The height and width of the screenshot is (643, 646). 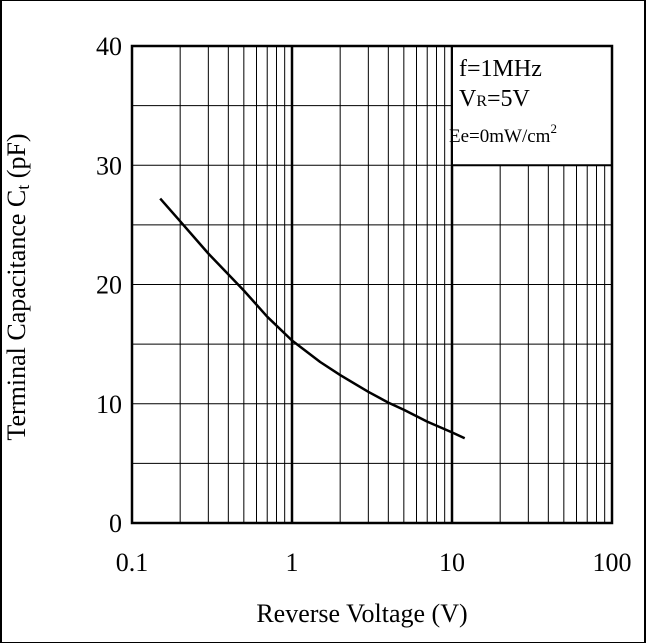 What do you see at coordinates (109, 404) in the screenshot?
I see `y-tick-label: 10` at bounding box center [109, 404].